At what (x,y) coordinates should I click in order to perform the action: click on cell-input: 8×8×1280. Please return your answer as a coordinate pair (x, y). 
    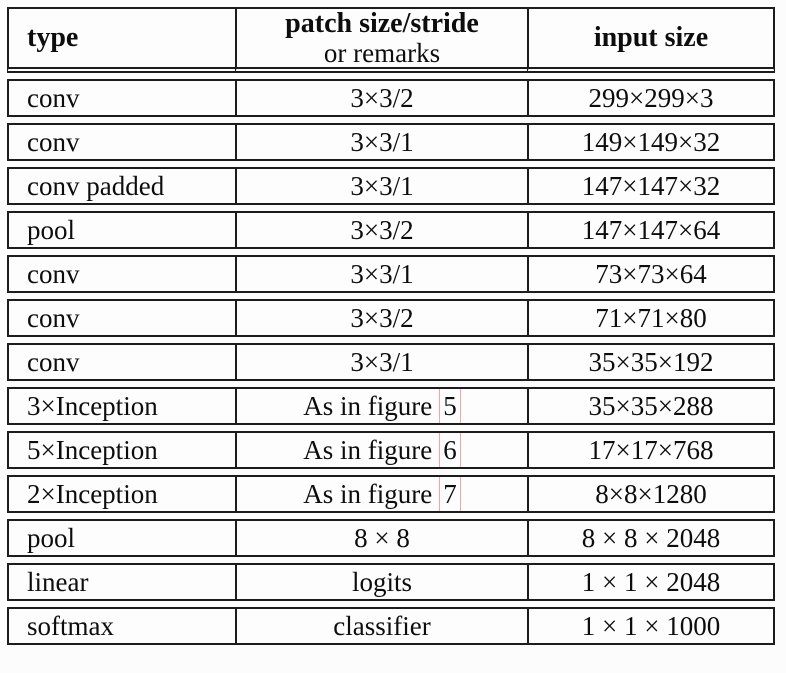
    Looking at the image, I should click on (651, 494).